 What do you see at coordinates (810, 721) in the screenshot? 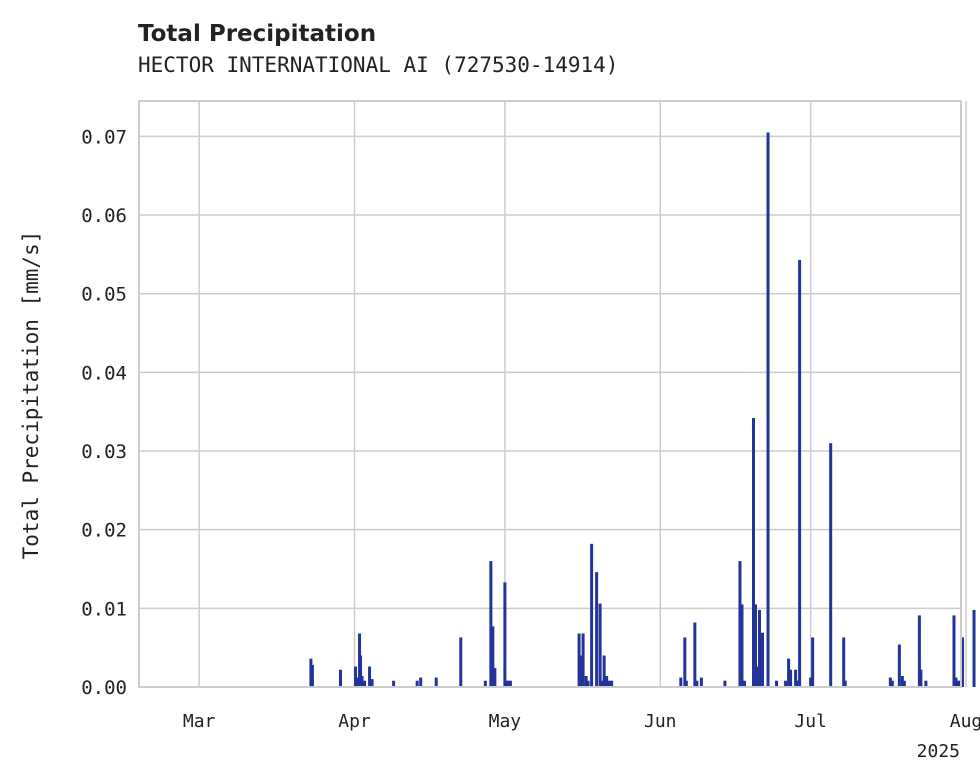
I see `x-tick-label: Jul` at bounding box center [810, 721].